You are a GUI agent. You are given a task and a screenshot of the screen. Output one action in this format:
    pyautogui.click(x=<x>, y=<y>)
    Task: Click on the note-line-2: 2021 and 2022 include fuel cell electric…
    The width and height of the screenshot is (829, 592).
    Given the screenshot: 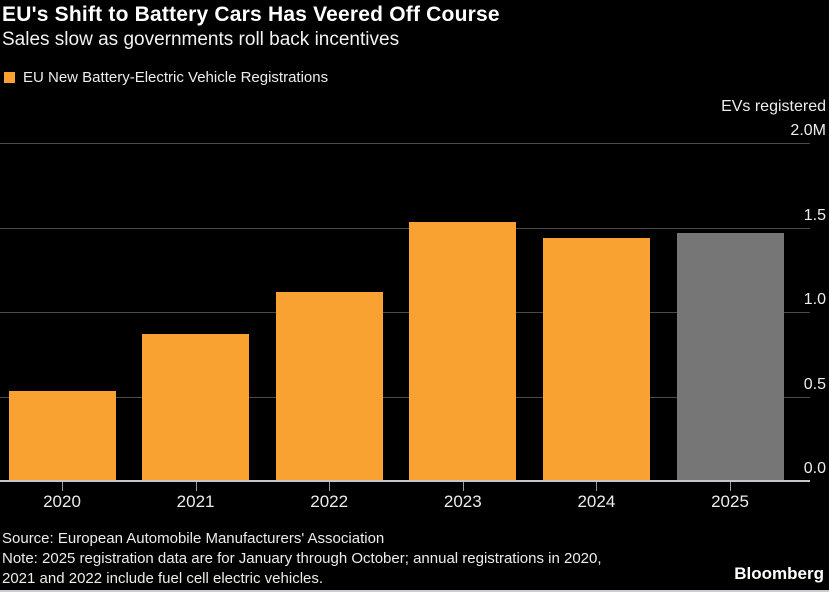 What is the action you would take?
    pyautogui.click(x=163, y=578)
    